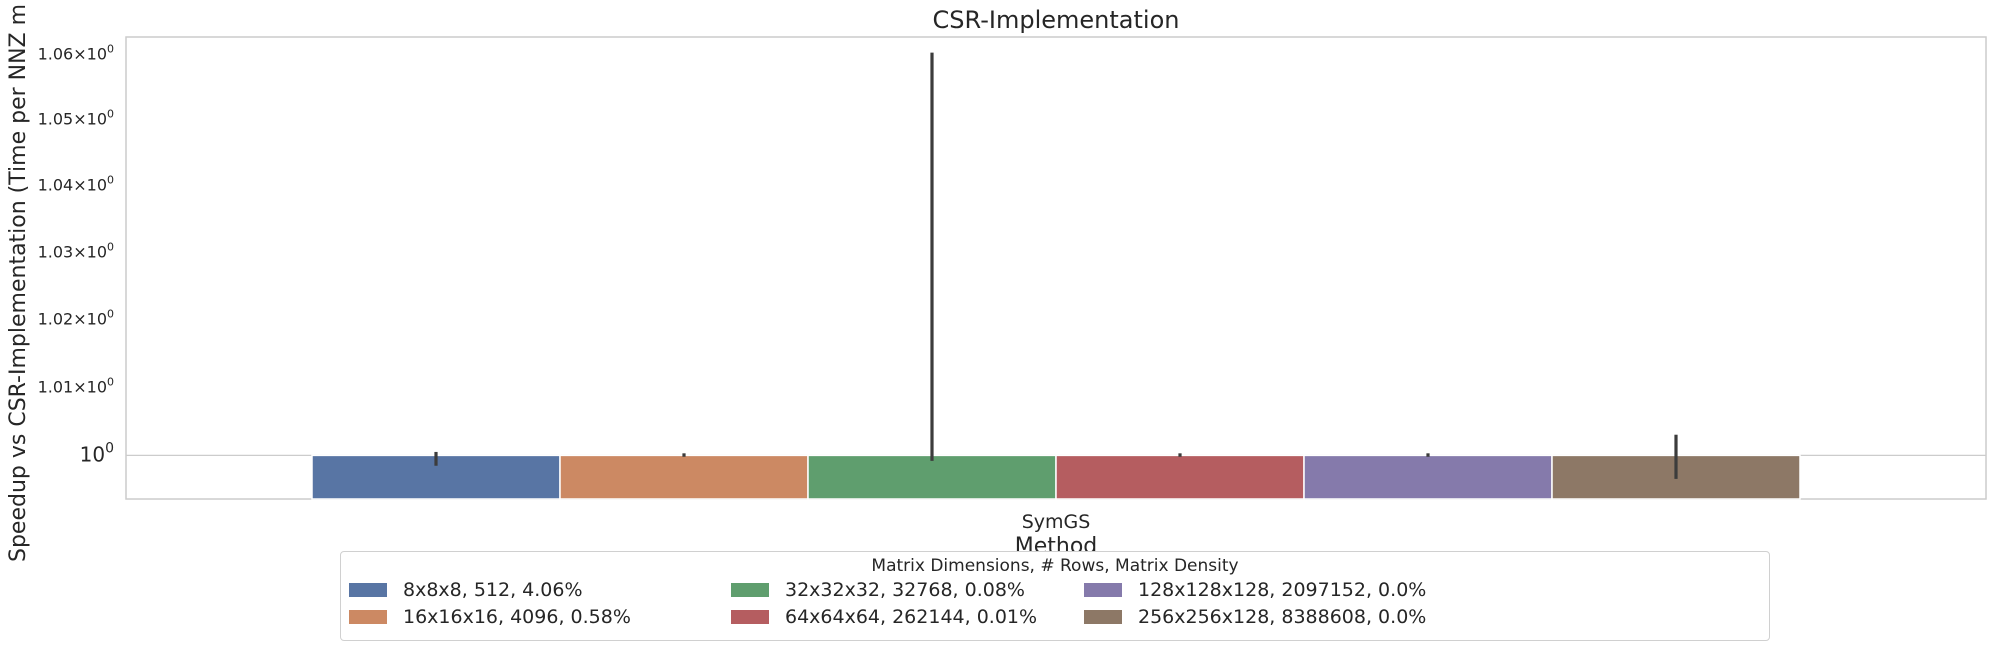 This screenshot has height=652, width=1996. I want to click on y-tick-label: 1.06×100, so click(76, 52).